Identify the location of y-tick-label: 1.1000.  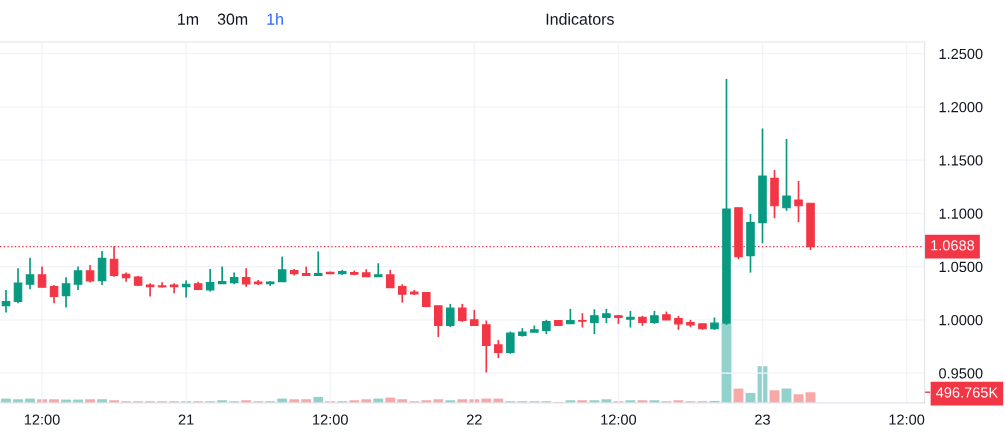
(961, 213).